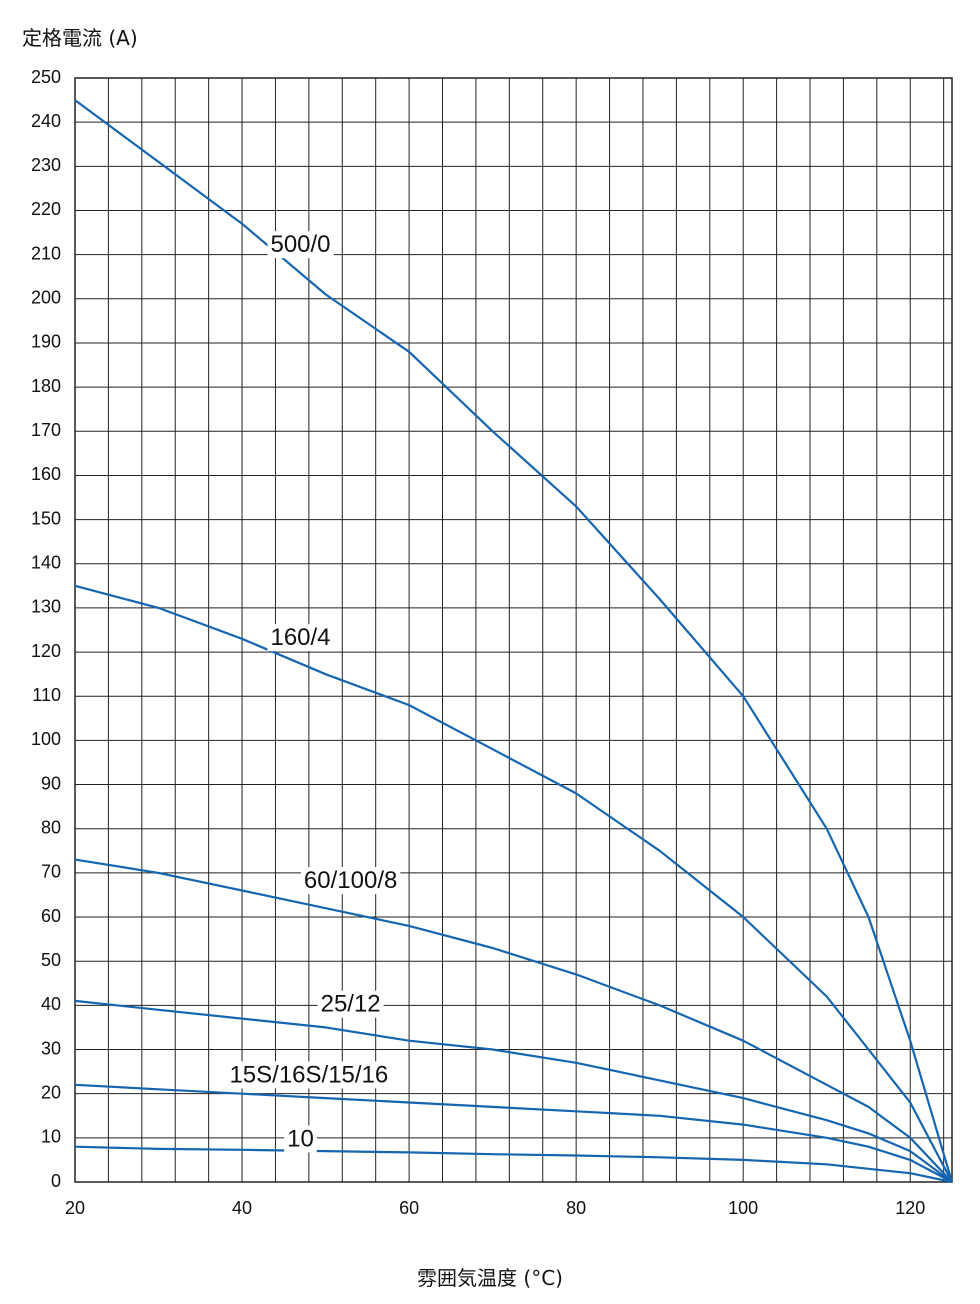 This screenshot has height=1304, width=980. I want to click on y-tick-label: 210, so click(46, 253).